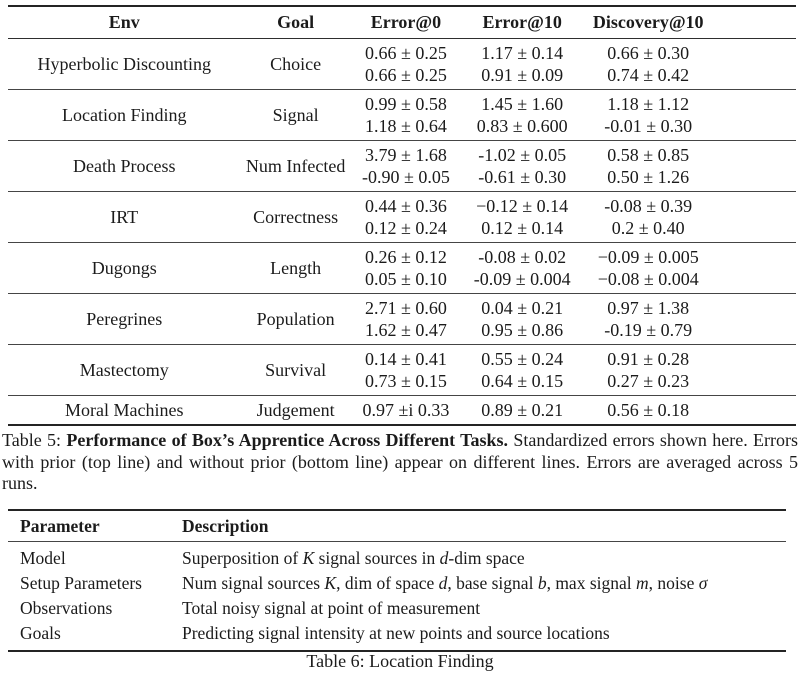  I want to click on error10-cell: 1.45 ± 1.60 0.83 ± 0.600, so click(522, 115).